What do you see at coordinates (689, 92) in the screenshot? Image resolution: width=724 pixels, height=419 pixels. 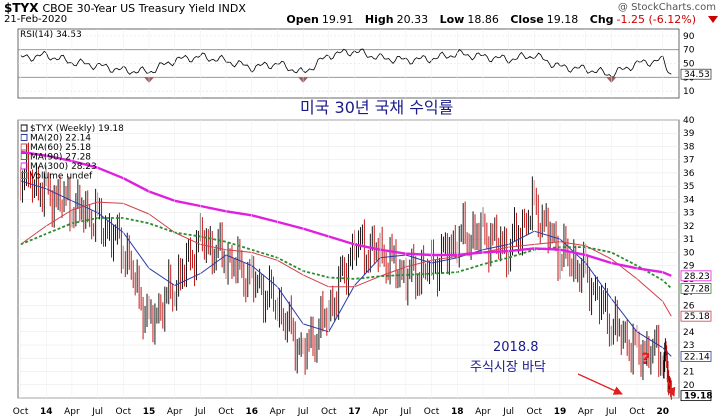 I see `rsi-tick-label: 10` at bounding box center [689, 92].